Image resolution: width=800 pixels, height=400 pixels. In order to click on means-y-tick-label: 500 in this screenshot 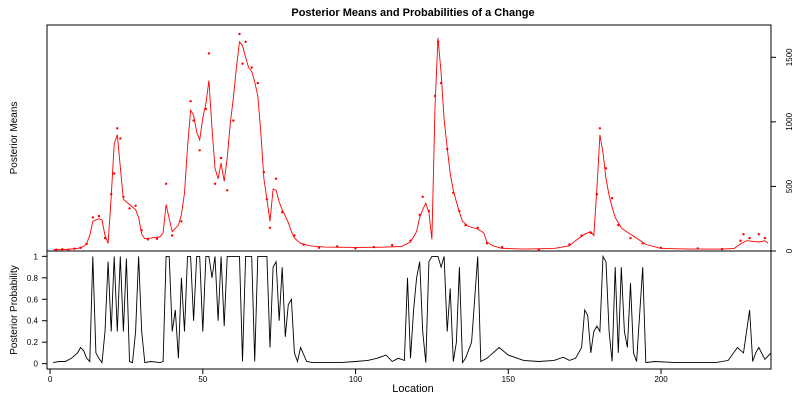, I will do `click(789, 186)`.